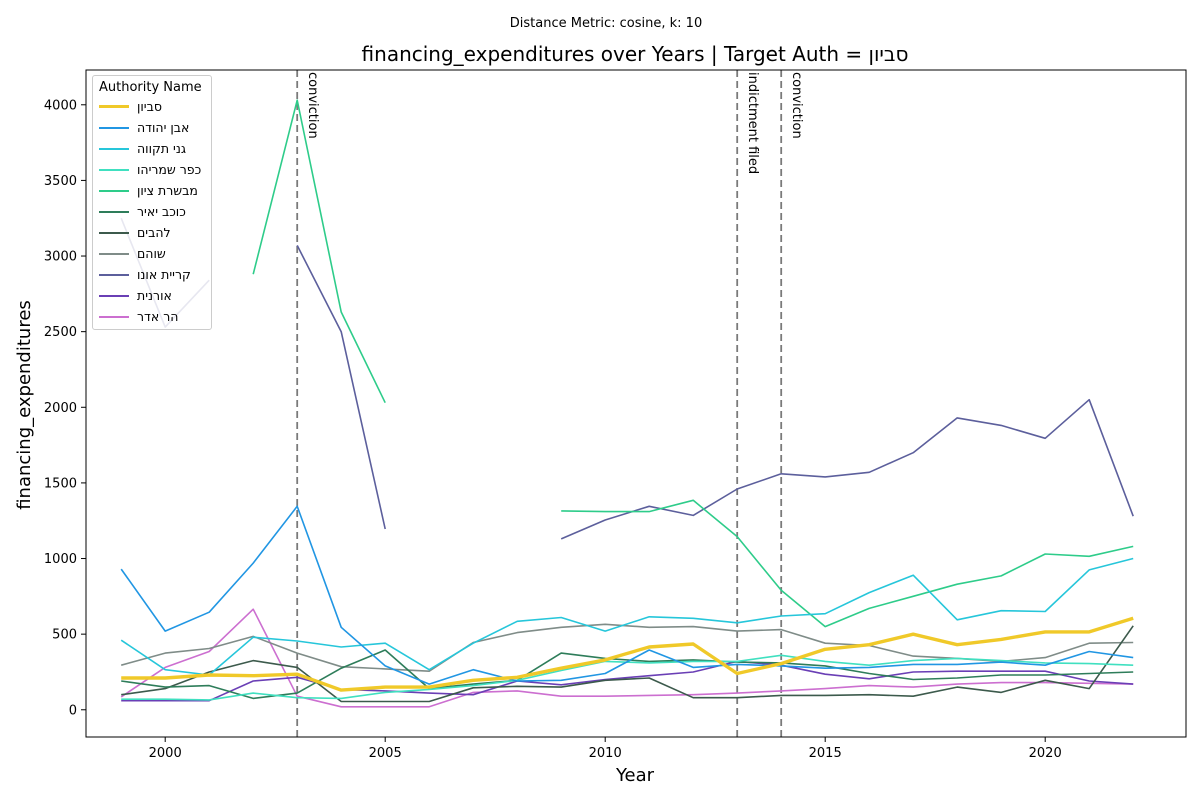  I want to click on legend-label: שוהם, so click(151, 253).